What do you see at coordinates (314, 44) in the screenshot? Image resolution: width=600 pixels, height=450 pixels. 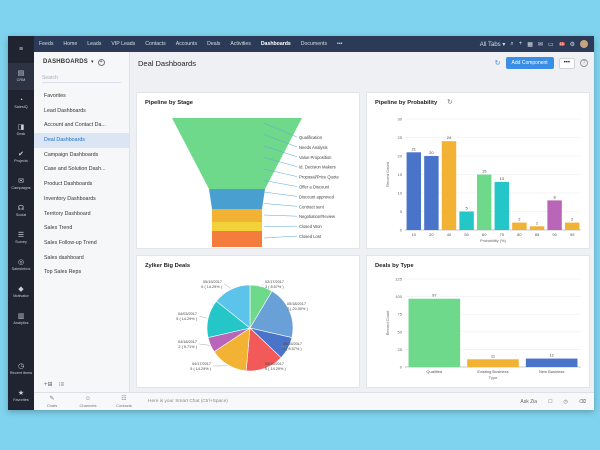 I see `nav-tab-9: Documents` at bounding box center [314, 44].